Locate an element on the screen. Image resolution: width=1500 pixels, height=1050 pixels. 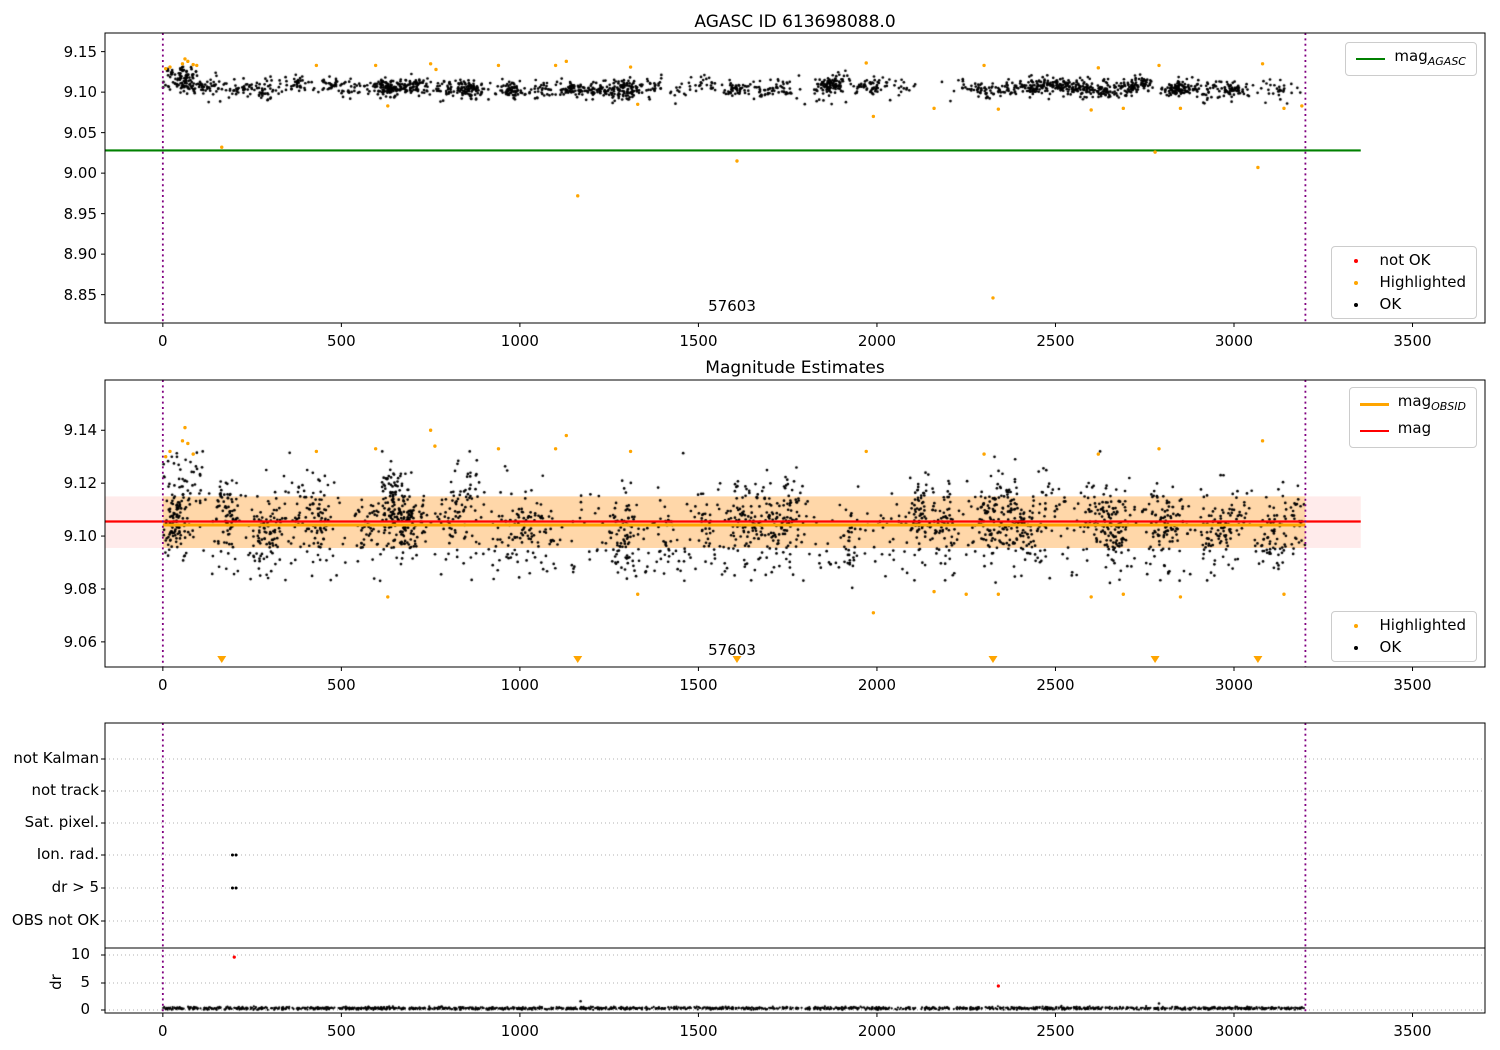
not-ok-point is located at coordinates (998, 986).